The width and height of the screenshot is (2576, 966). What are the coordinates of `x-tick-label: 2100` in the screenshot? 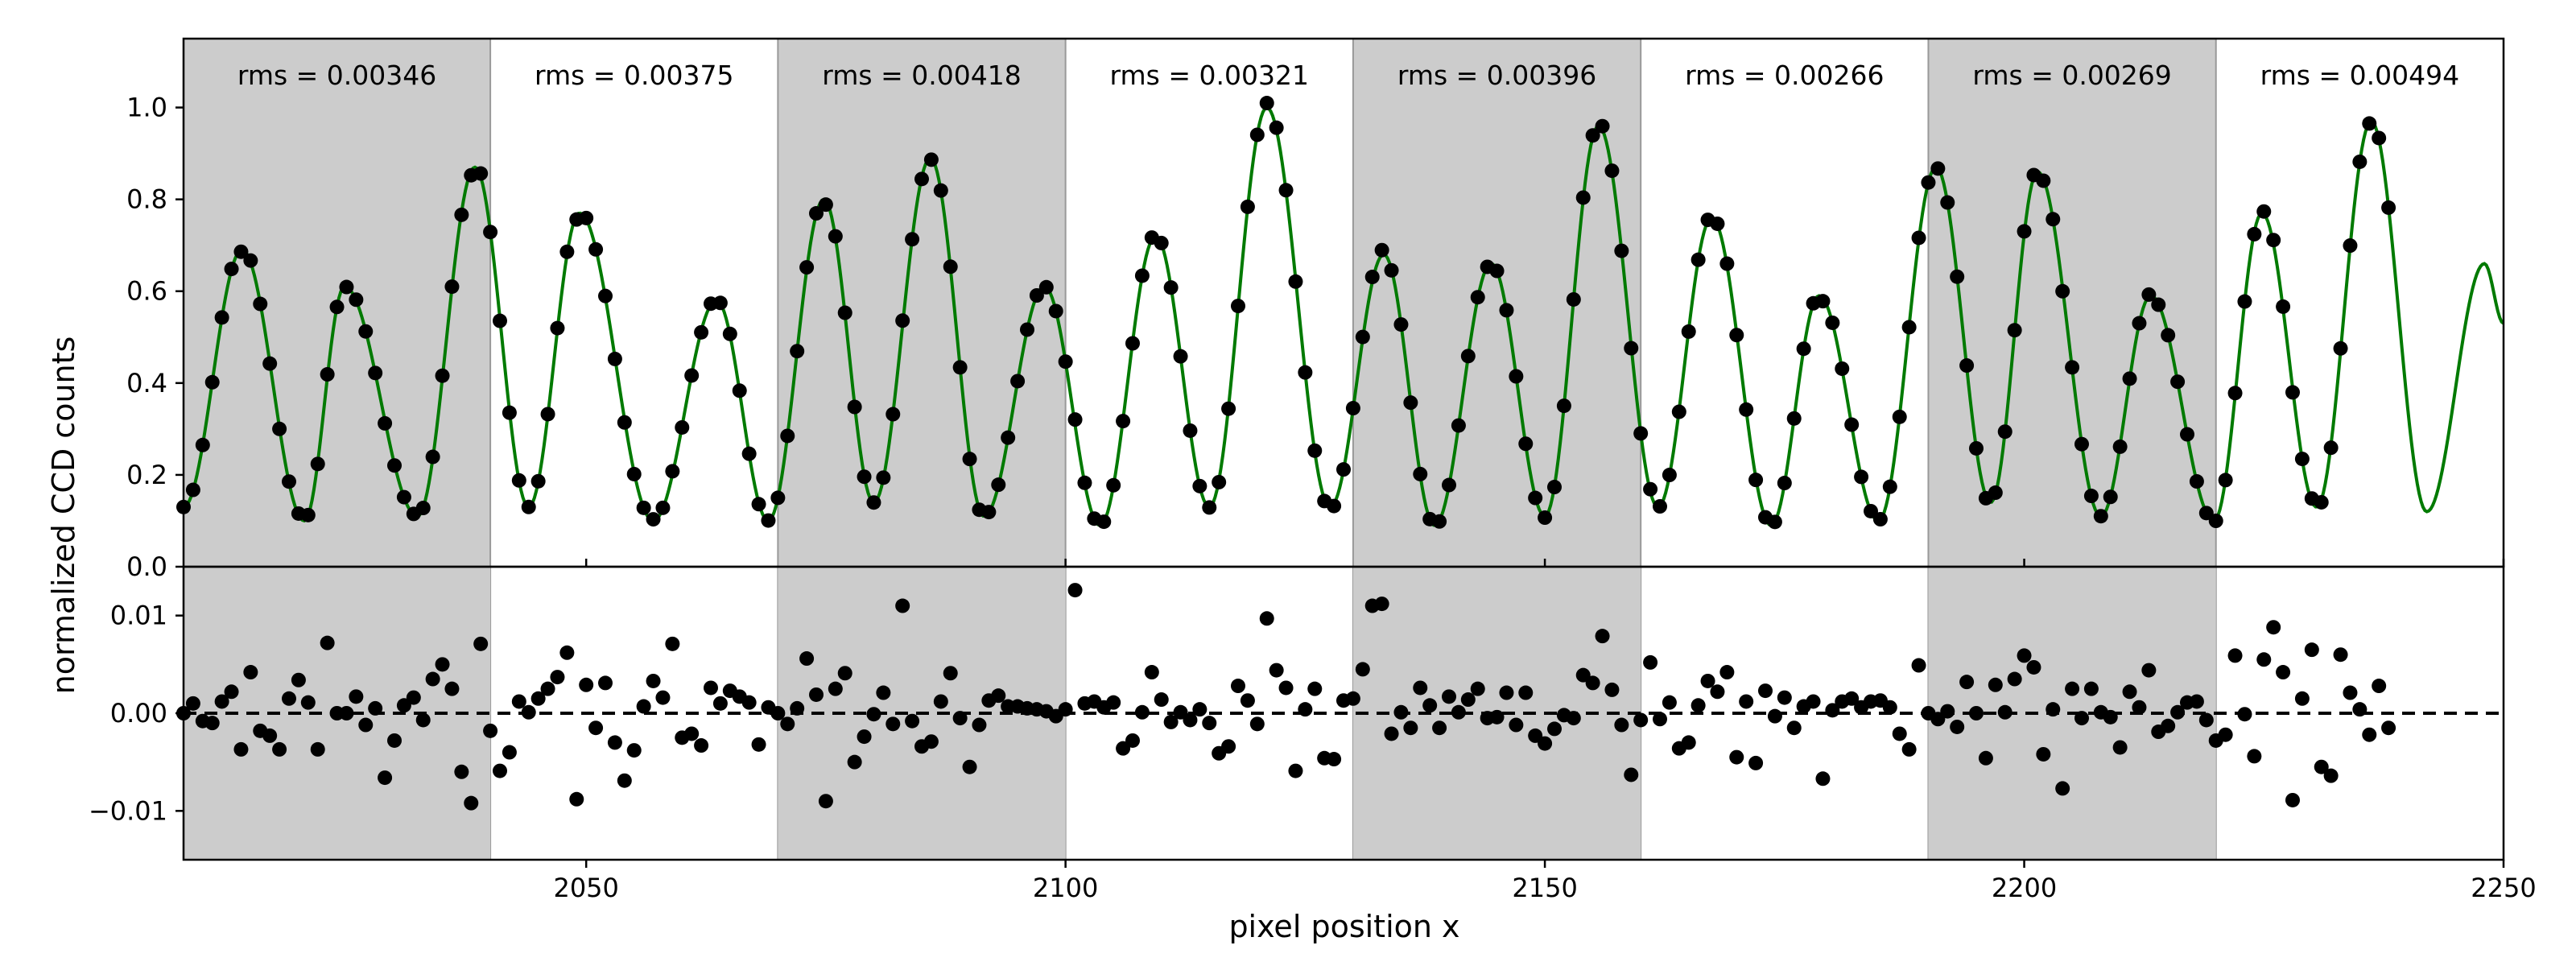 It's located at (1065, 888).